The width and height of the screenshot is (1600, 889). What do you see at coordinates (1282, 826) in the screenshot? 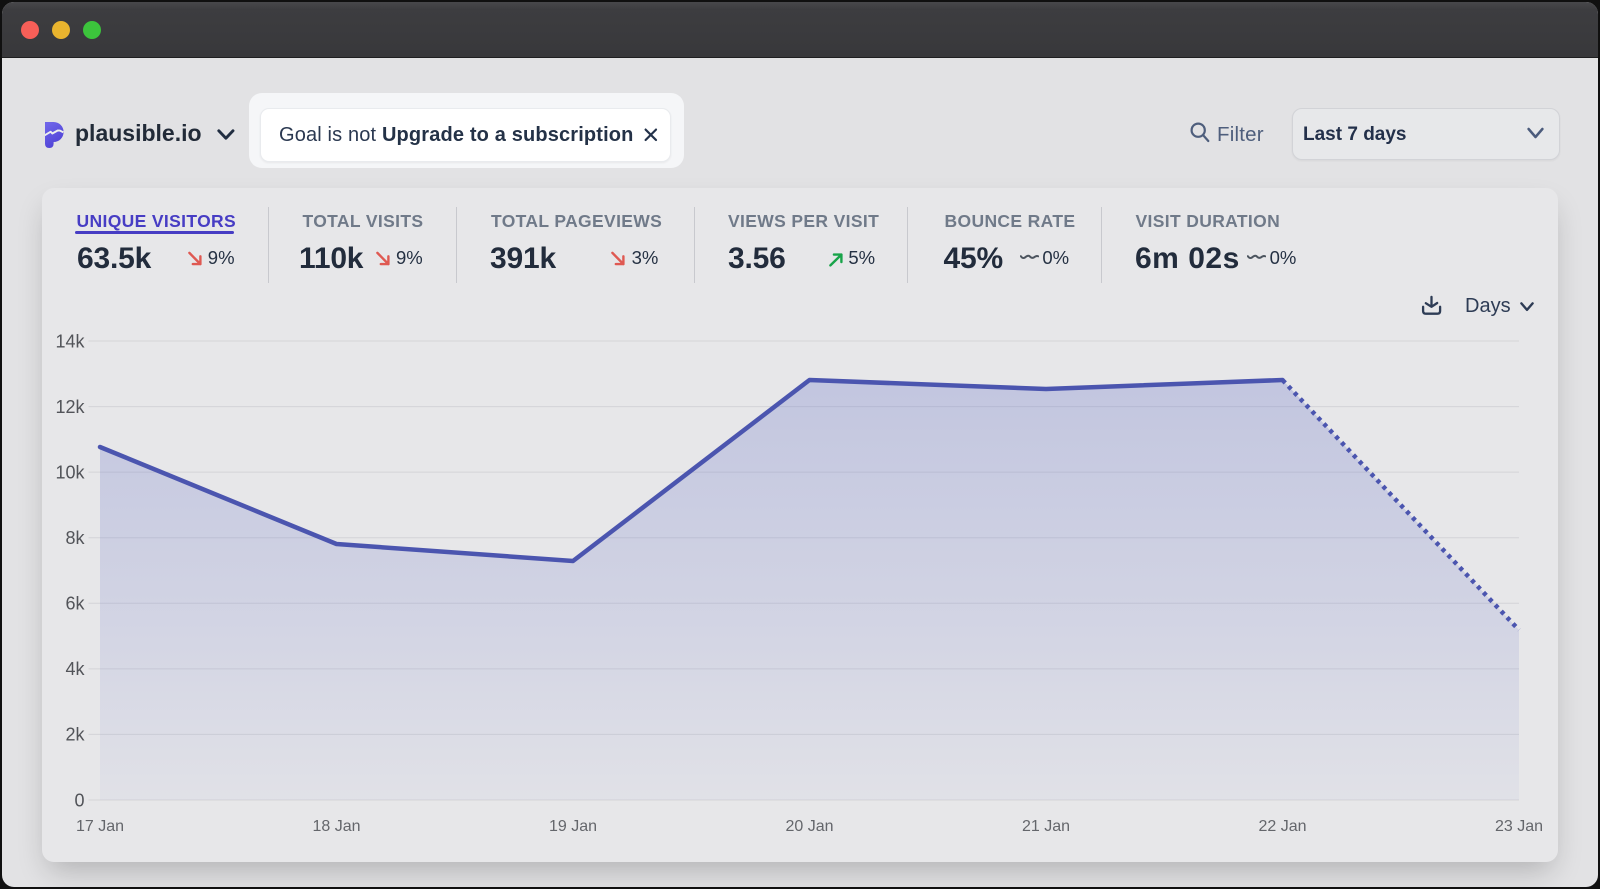
I see `svg-text: 22 Jan` at bounding box center [1282, 826].